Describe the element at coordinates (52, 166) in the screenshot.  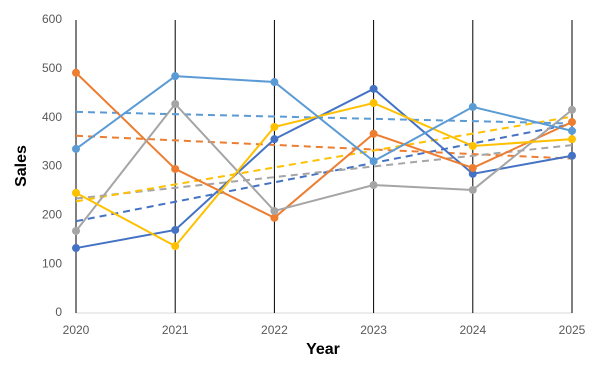
I see `y-tick-label: 300` at that location.